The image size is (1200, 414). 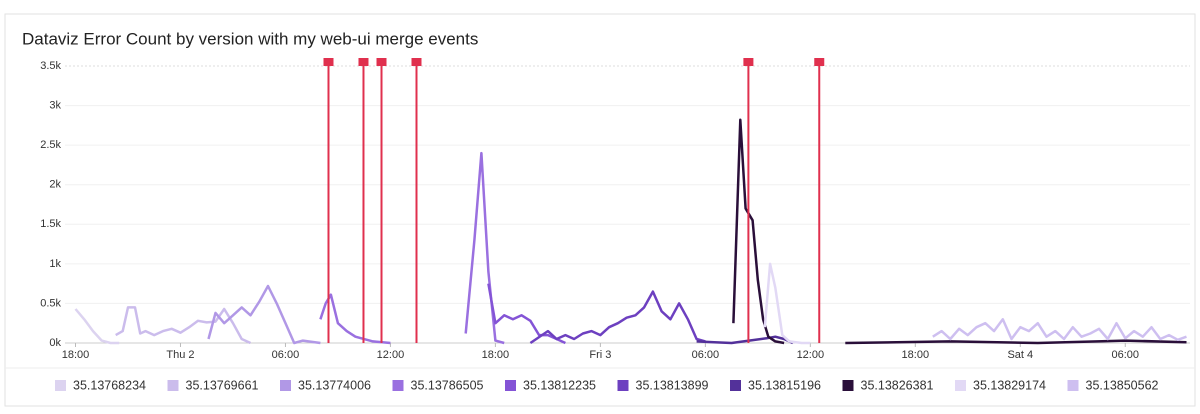 I want to click on legend-label: 35.13826381, so click(x=897, y=385).